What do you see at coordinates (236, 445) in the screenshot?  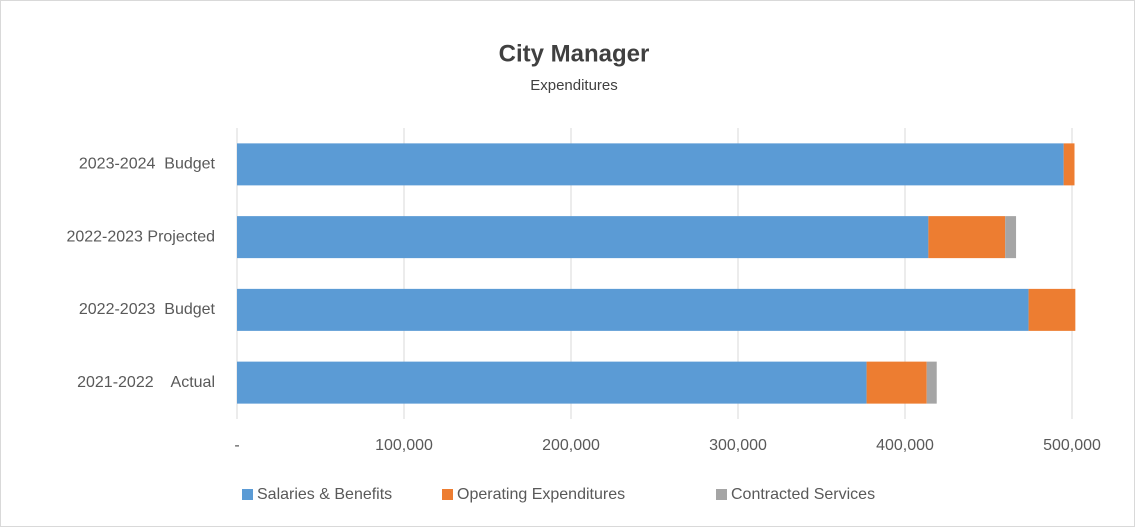 I see `x-tick-label: -` at bounding box center [236, 445].